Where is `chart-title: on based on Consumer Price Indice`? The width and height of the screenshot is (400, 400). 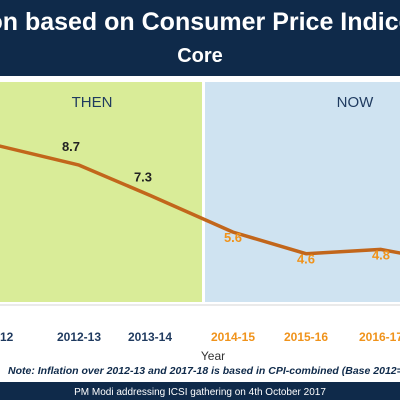 chart-title: on based on Consumer Price Indice is located at coordinates (200, 22).